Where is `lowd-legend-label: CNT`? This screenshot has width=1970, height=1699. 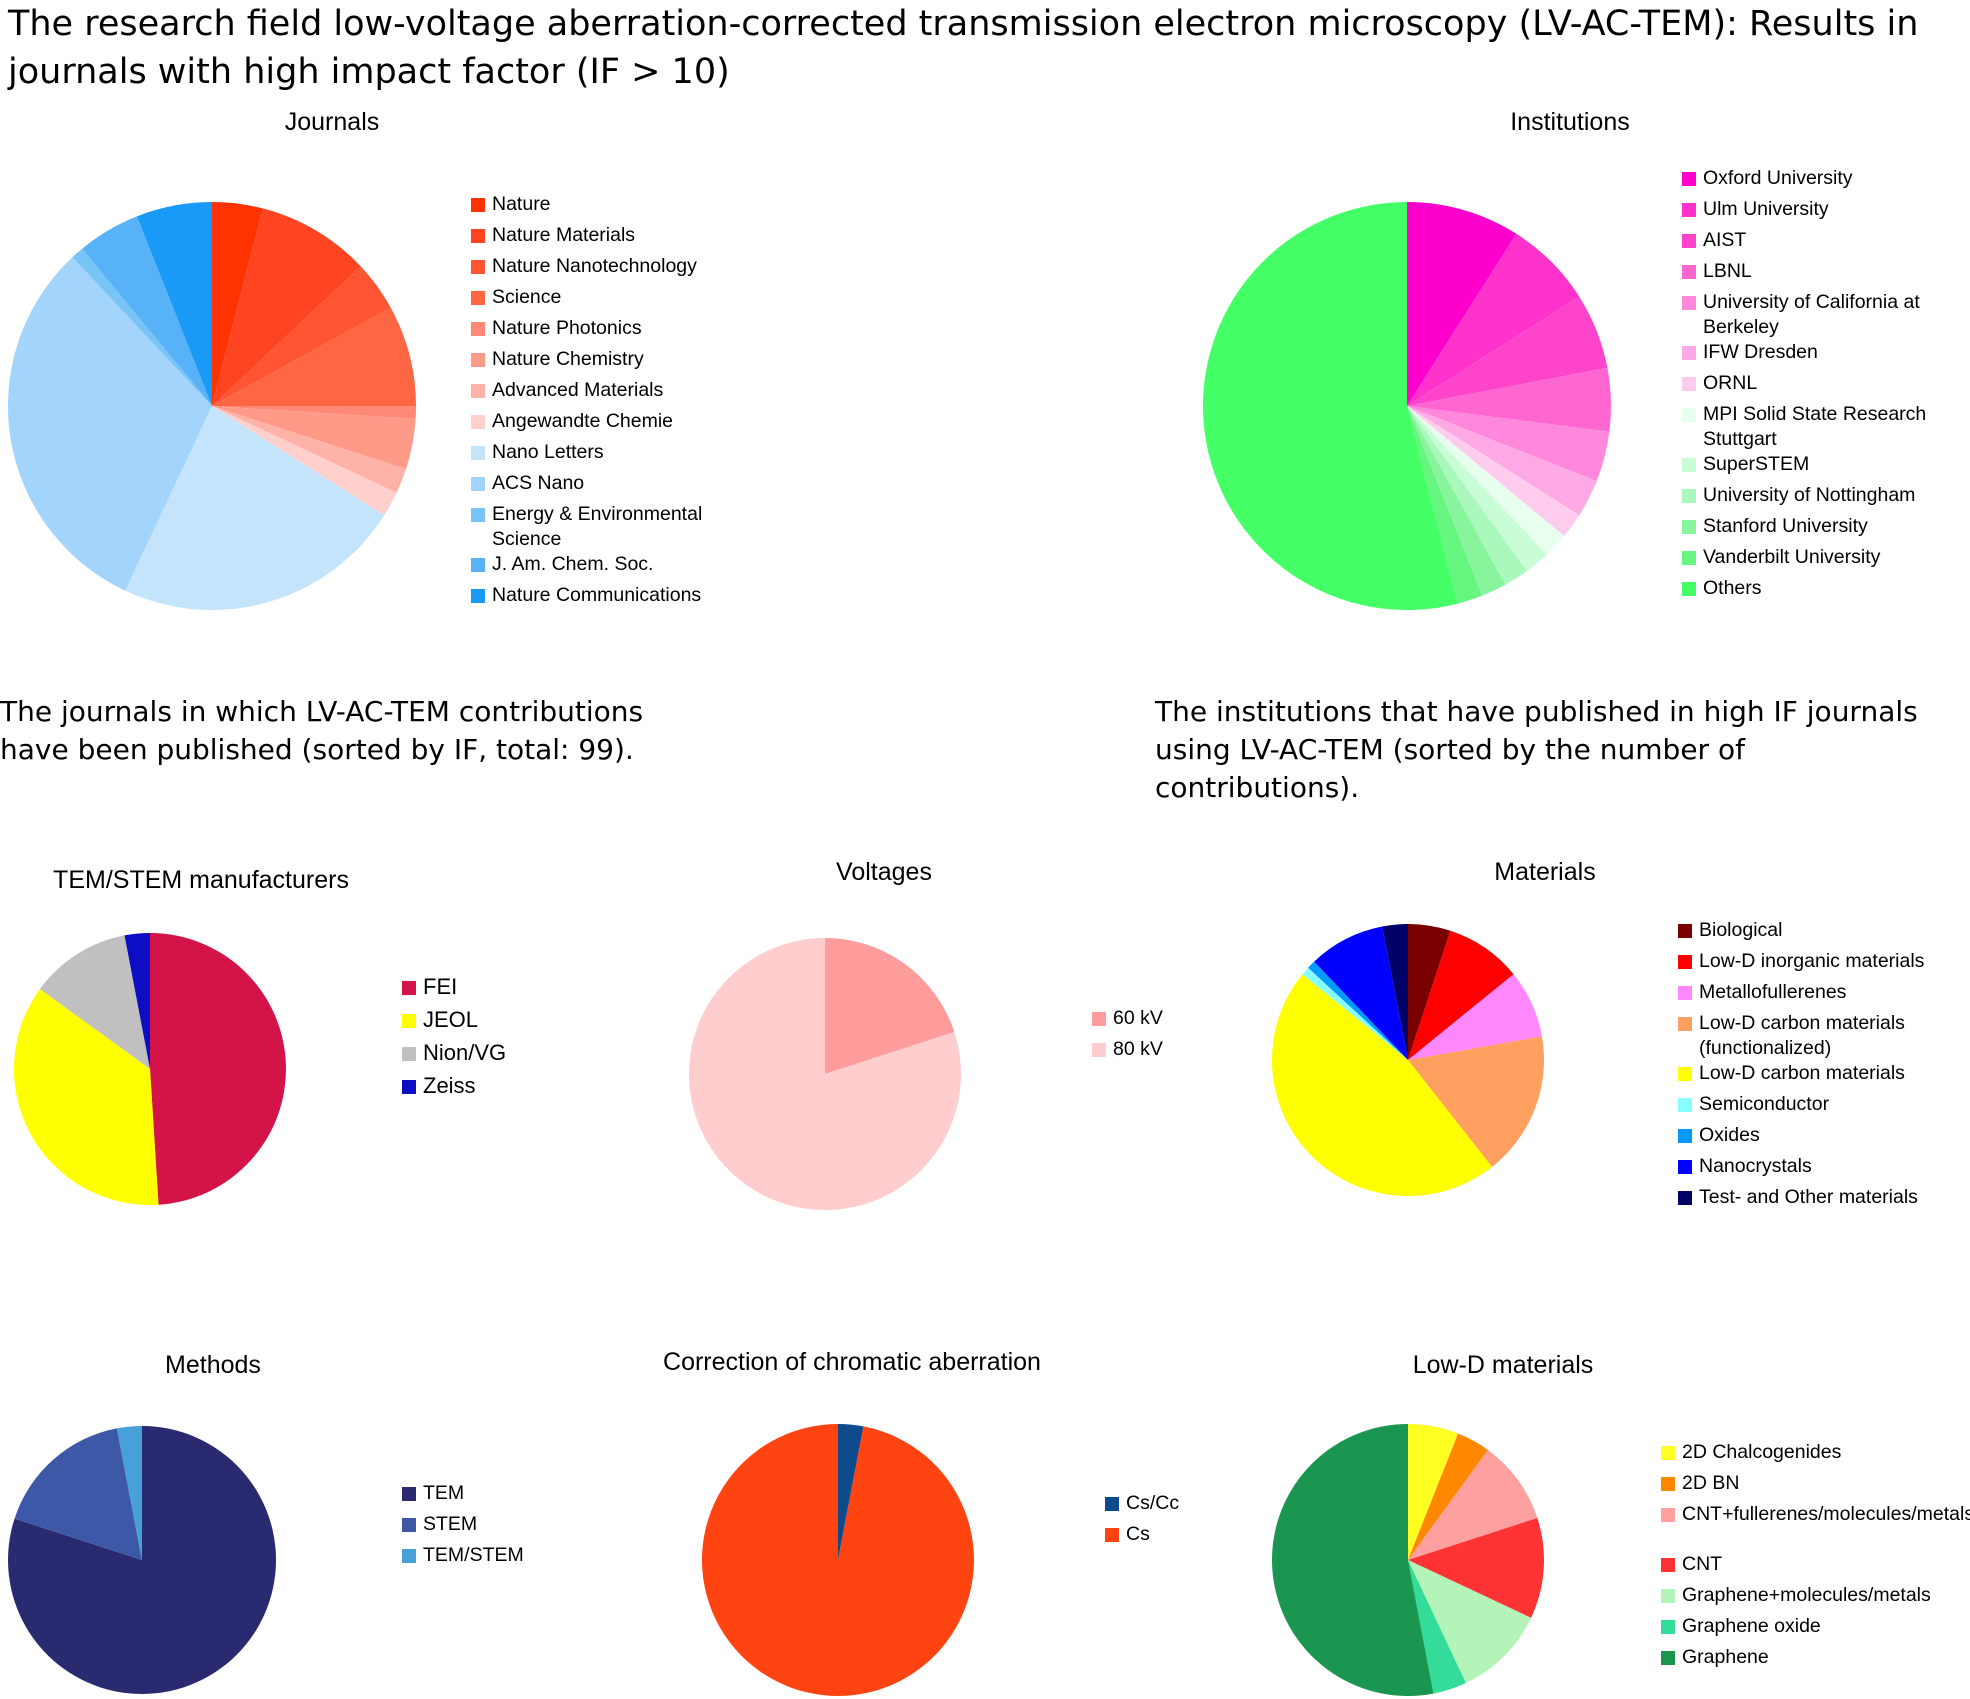 lowd-legend-label: CNT is located at coordinates (1702, 1564).